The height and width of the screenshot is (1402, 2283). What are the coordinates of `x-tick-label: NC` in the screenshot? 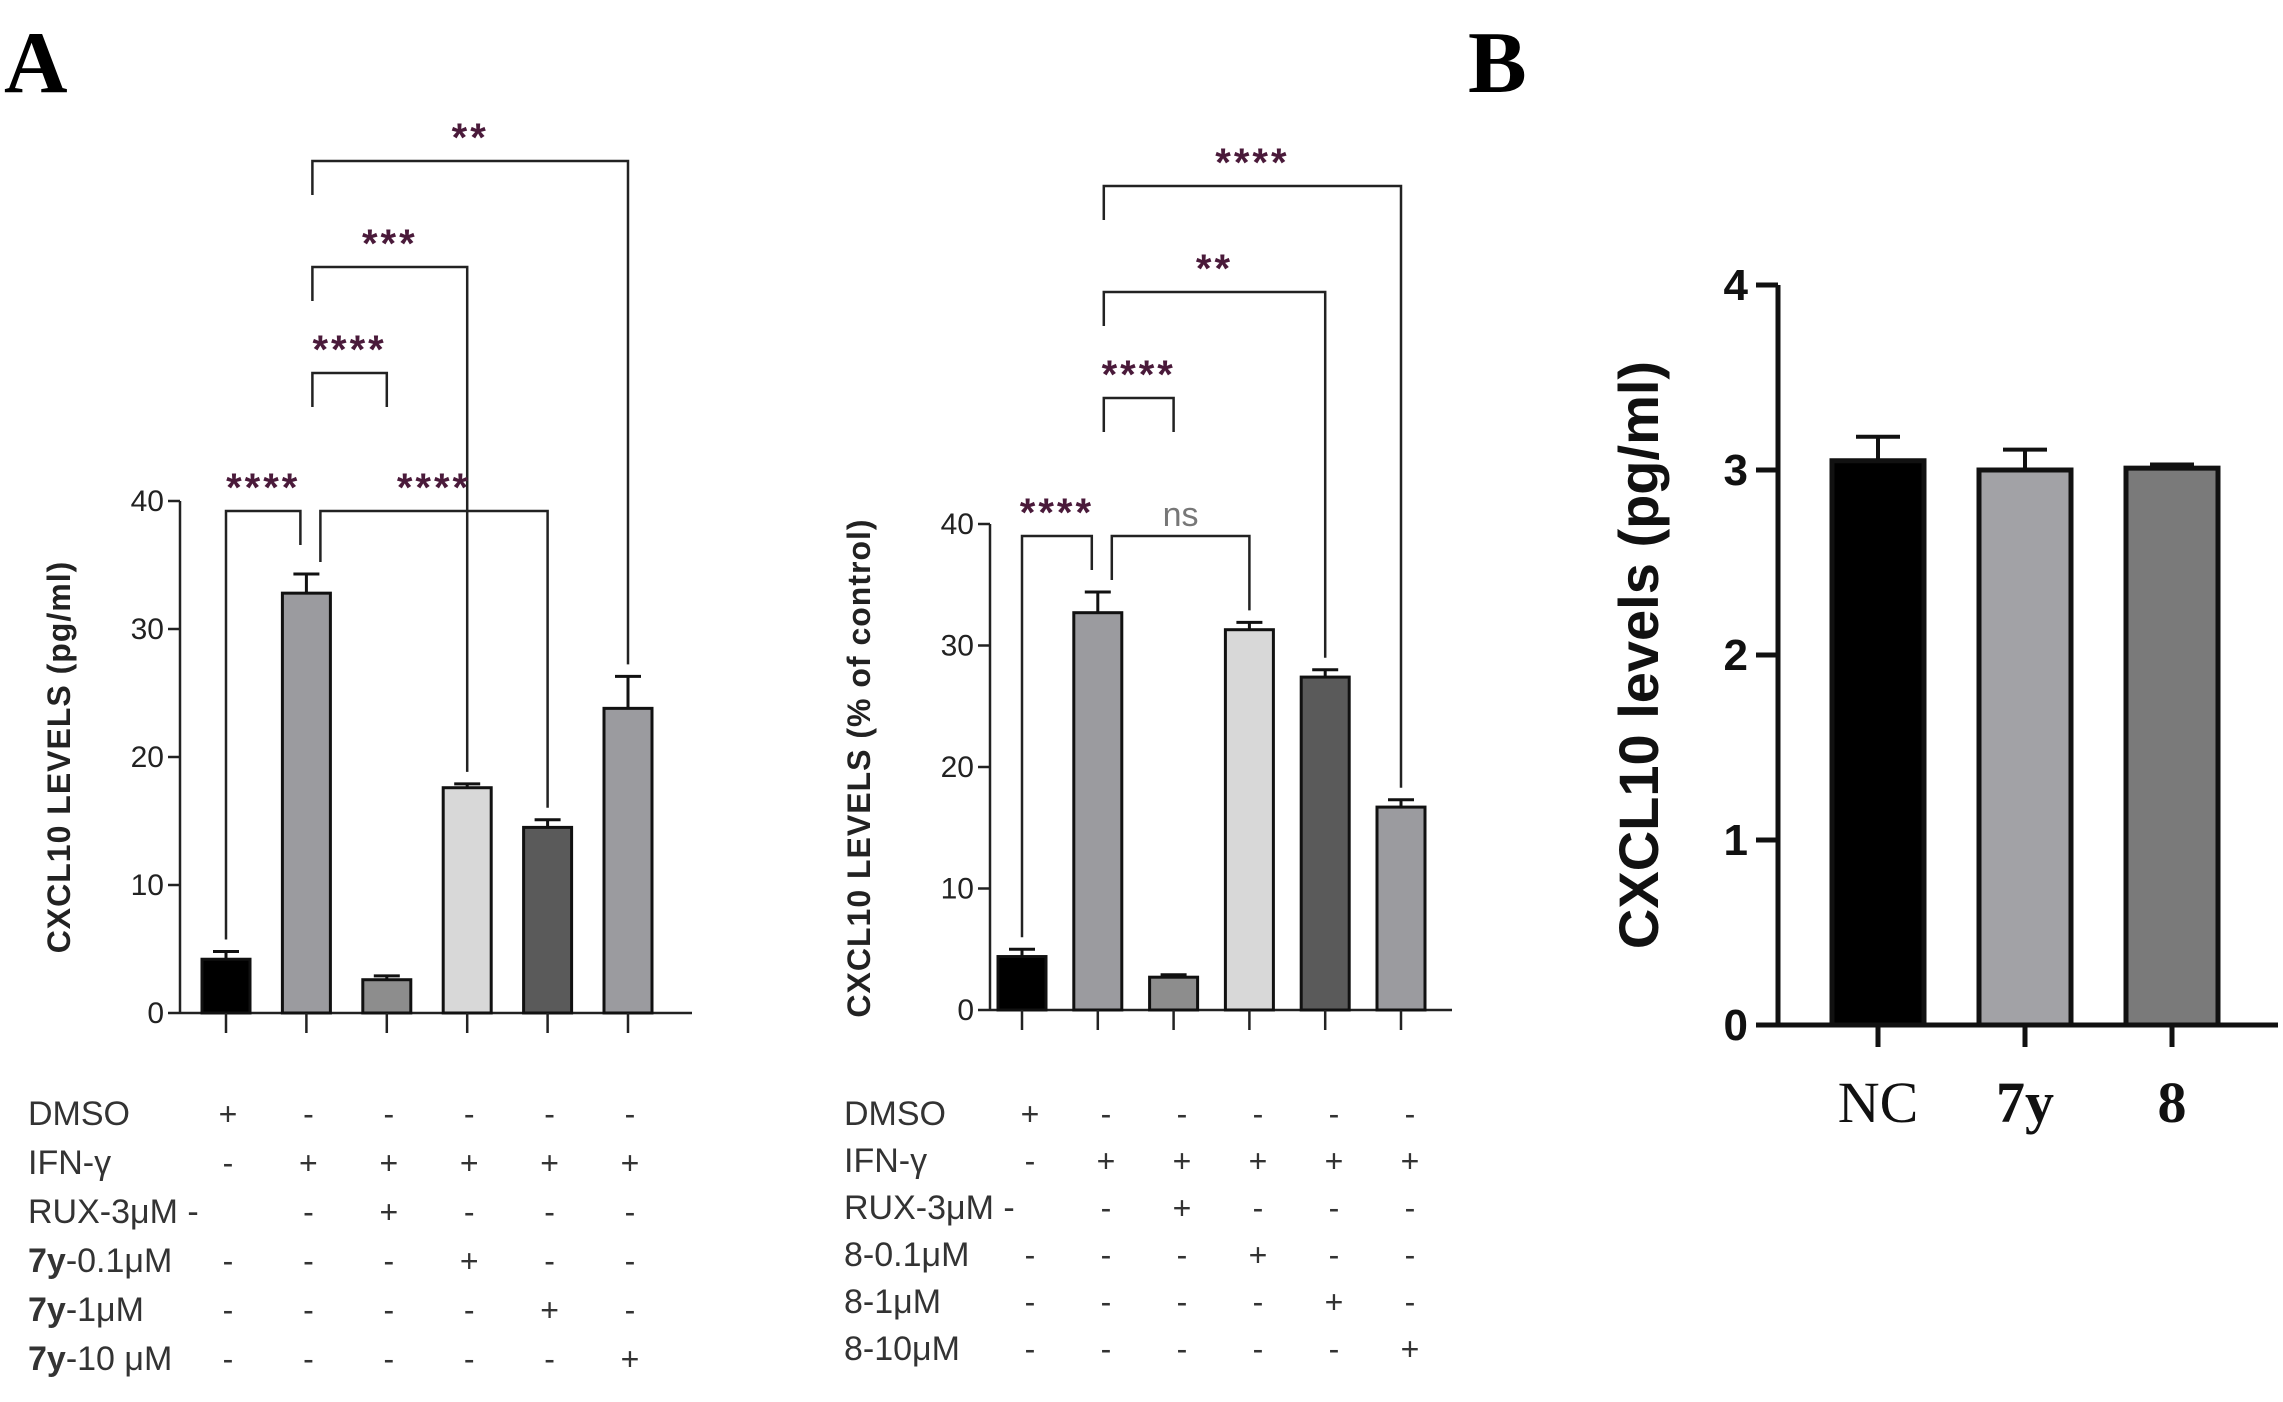 It's located at (1878, 1102).